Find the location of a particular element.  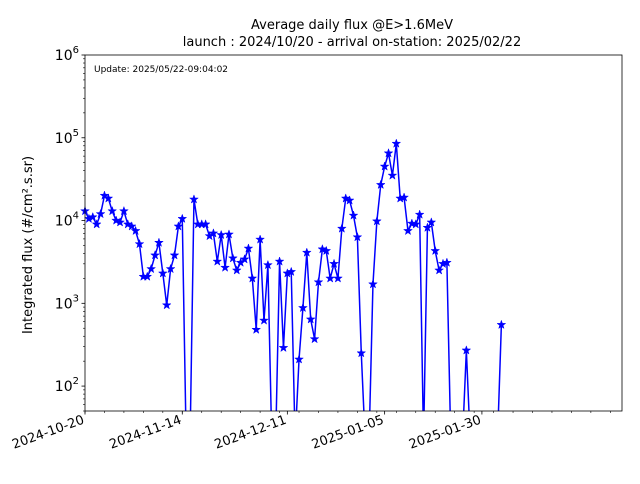

chart-title-line1: Average daily flux @E>1.6MeV is located at coordinates (352, 25).